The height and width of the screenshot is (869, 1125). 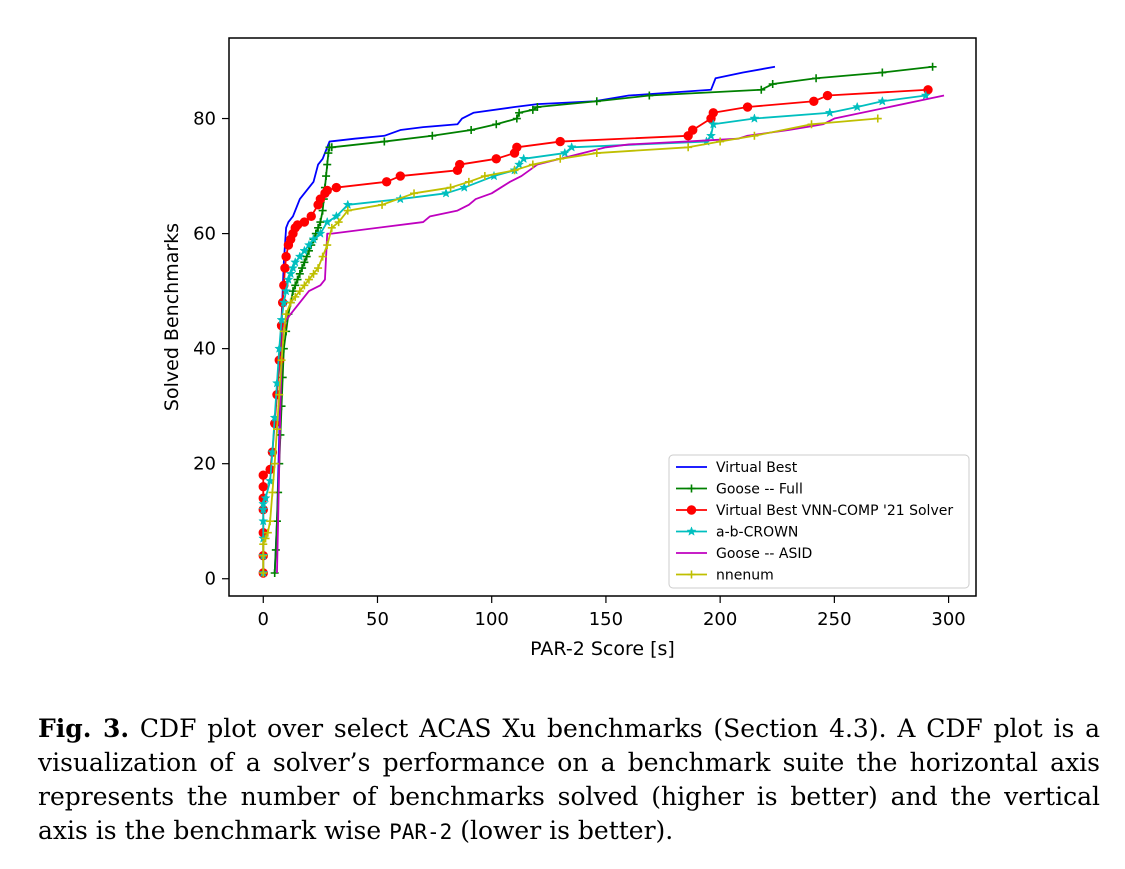 I want to click on caption-code: PAR-2, so click(x=421, y=832).